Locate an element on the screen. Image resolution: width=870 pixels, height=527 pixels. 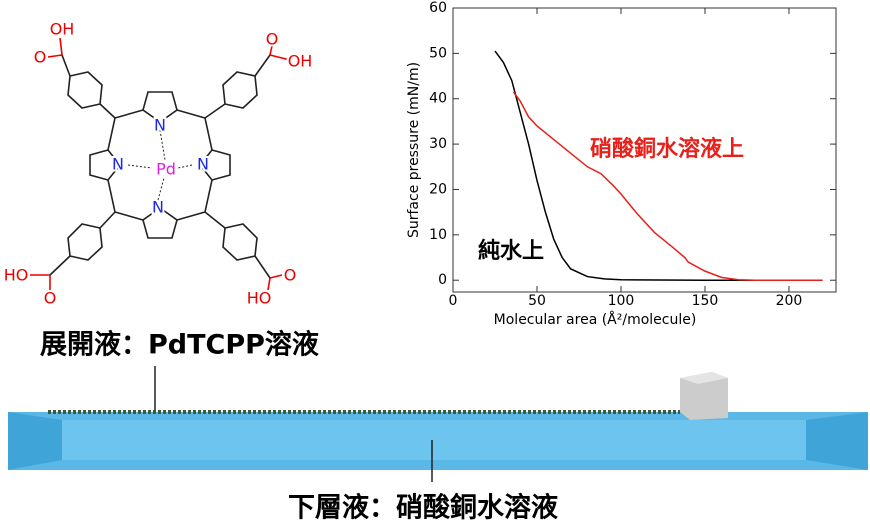
y-tick-label: 60 is located at coordinates (438, 8).